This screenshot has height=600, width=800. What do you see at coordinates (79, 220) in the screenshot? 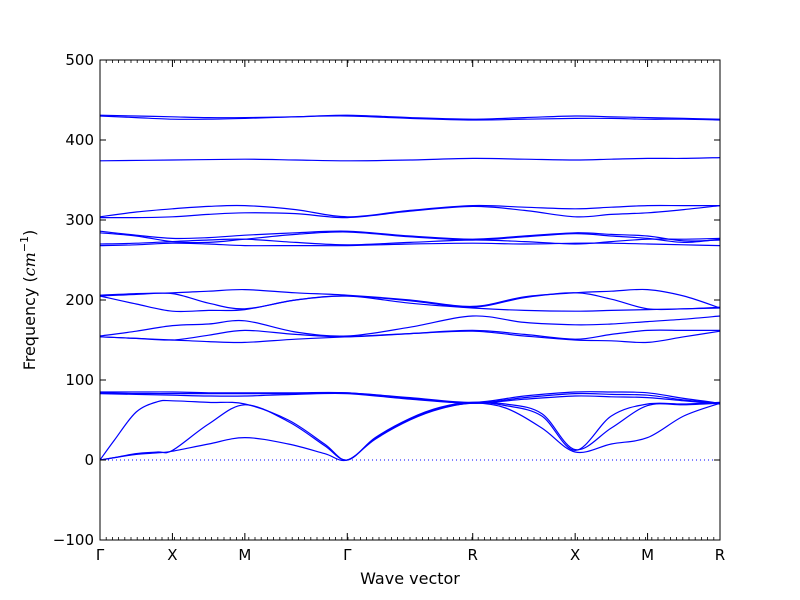
I see `y-tick-label: 300` at bounding box center [79, 220].